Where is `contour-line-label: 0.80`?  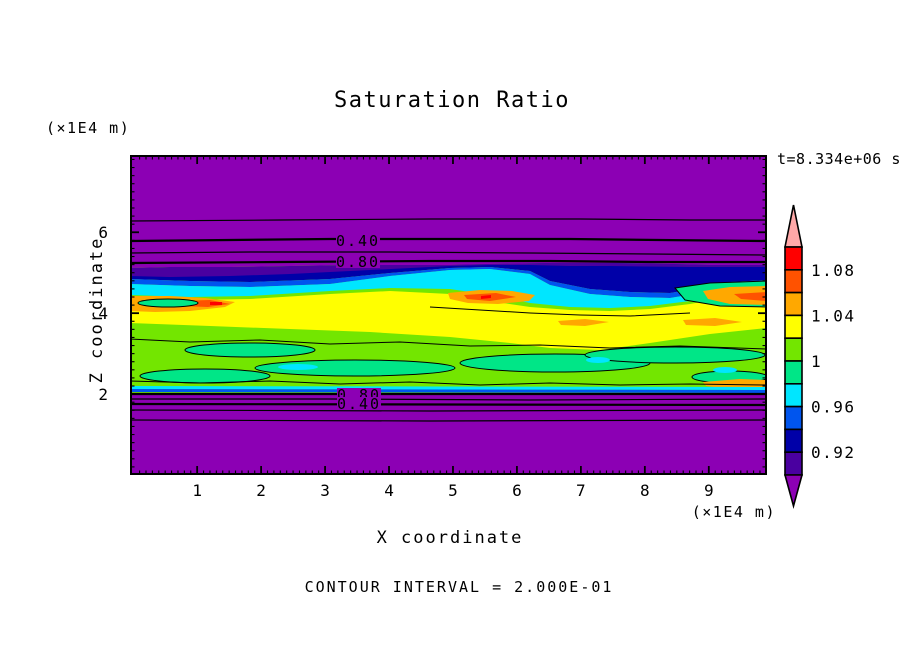
contour-line-label: 0.80 is located at coordinates (358, 262).